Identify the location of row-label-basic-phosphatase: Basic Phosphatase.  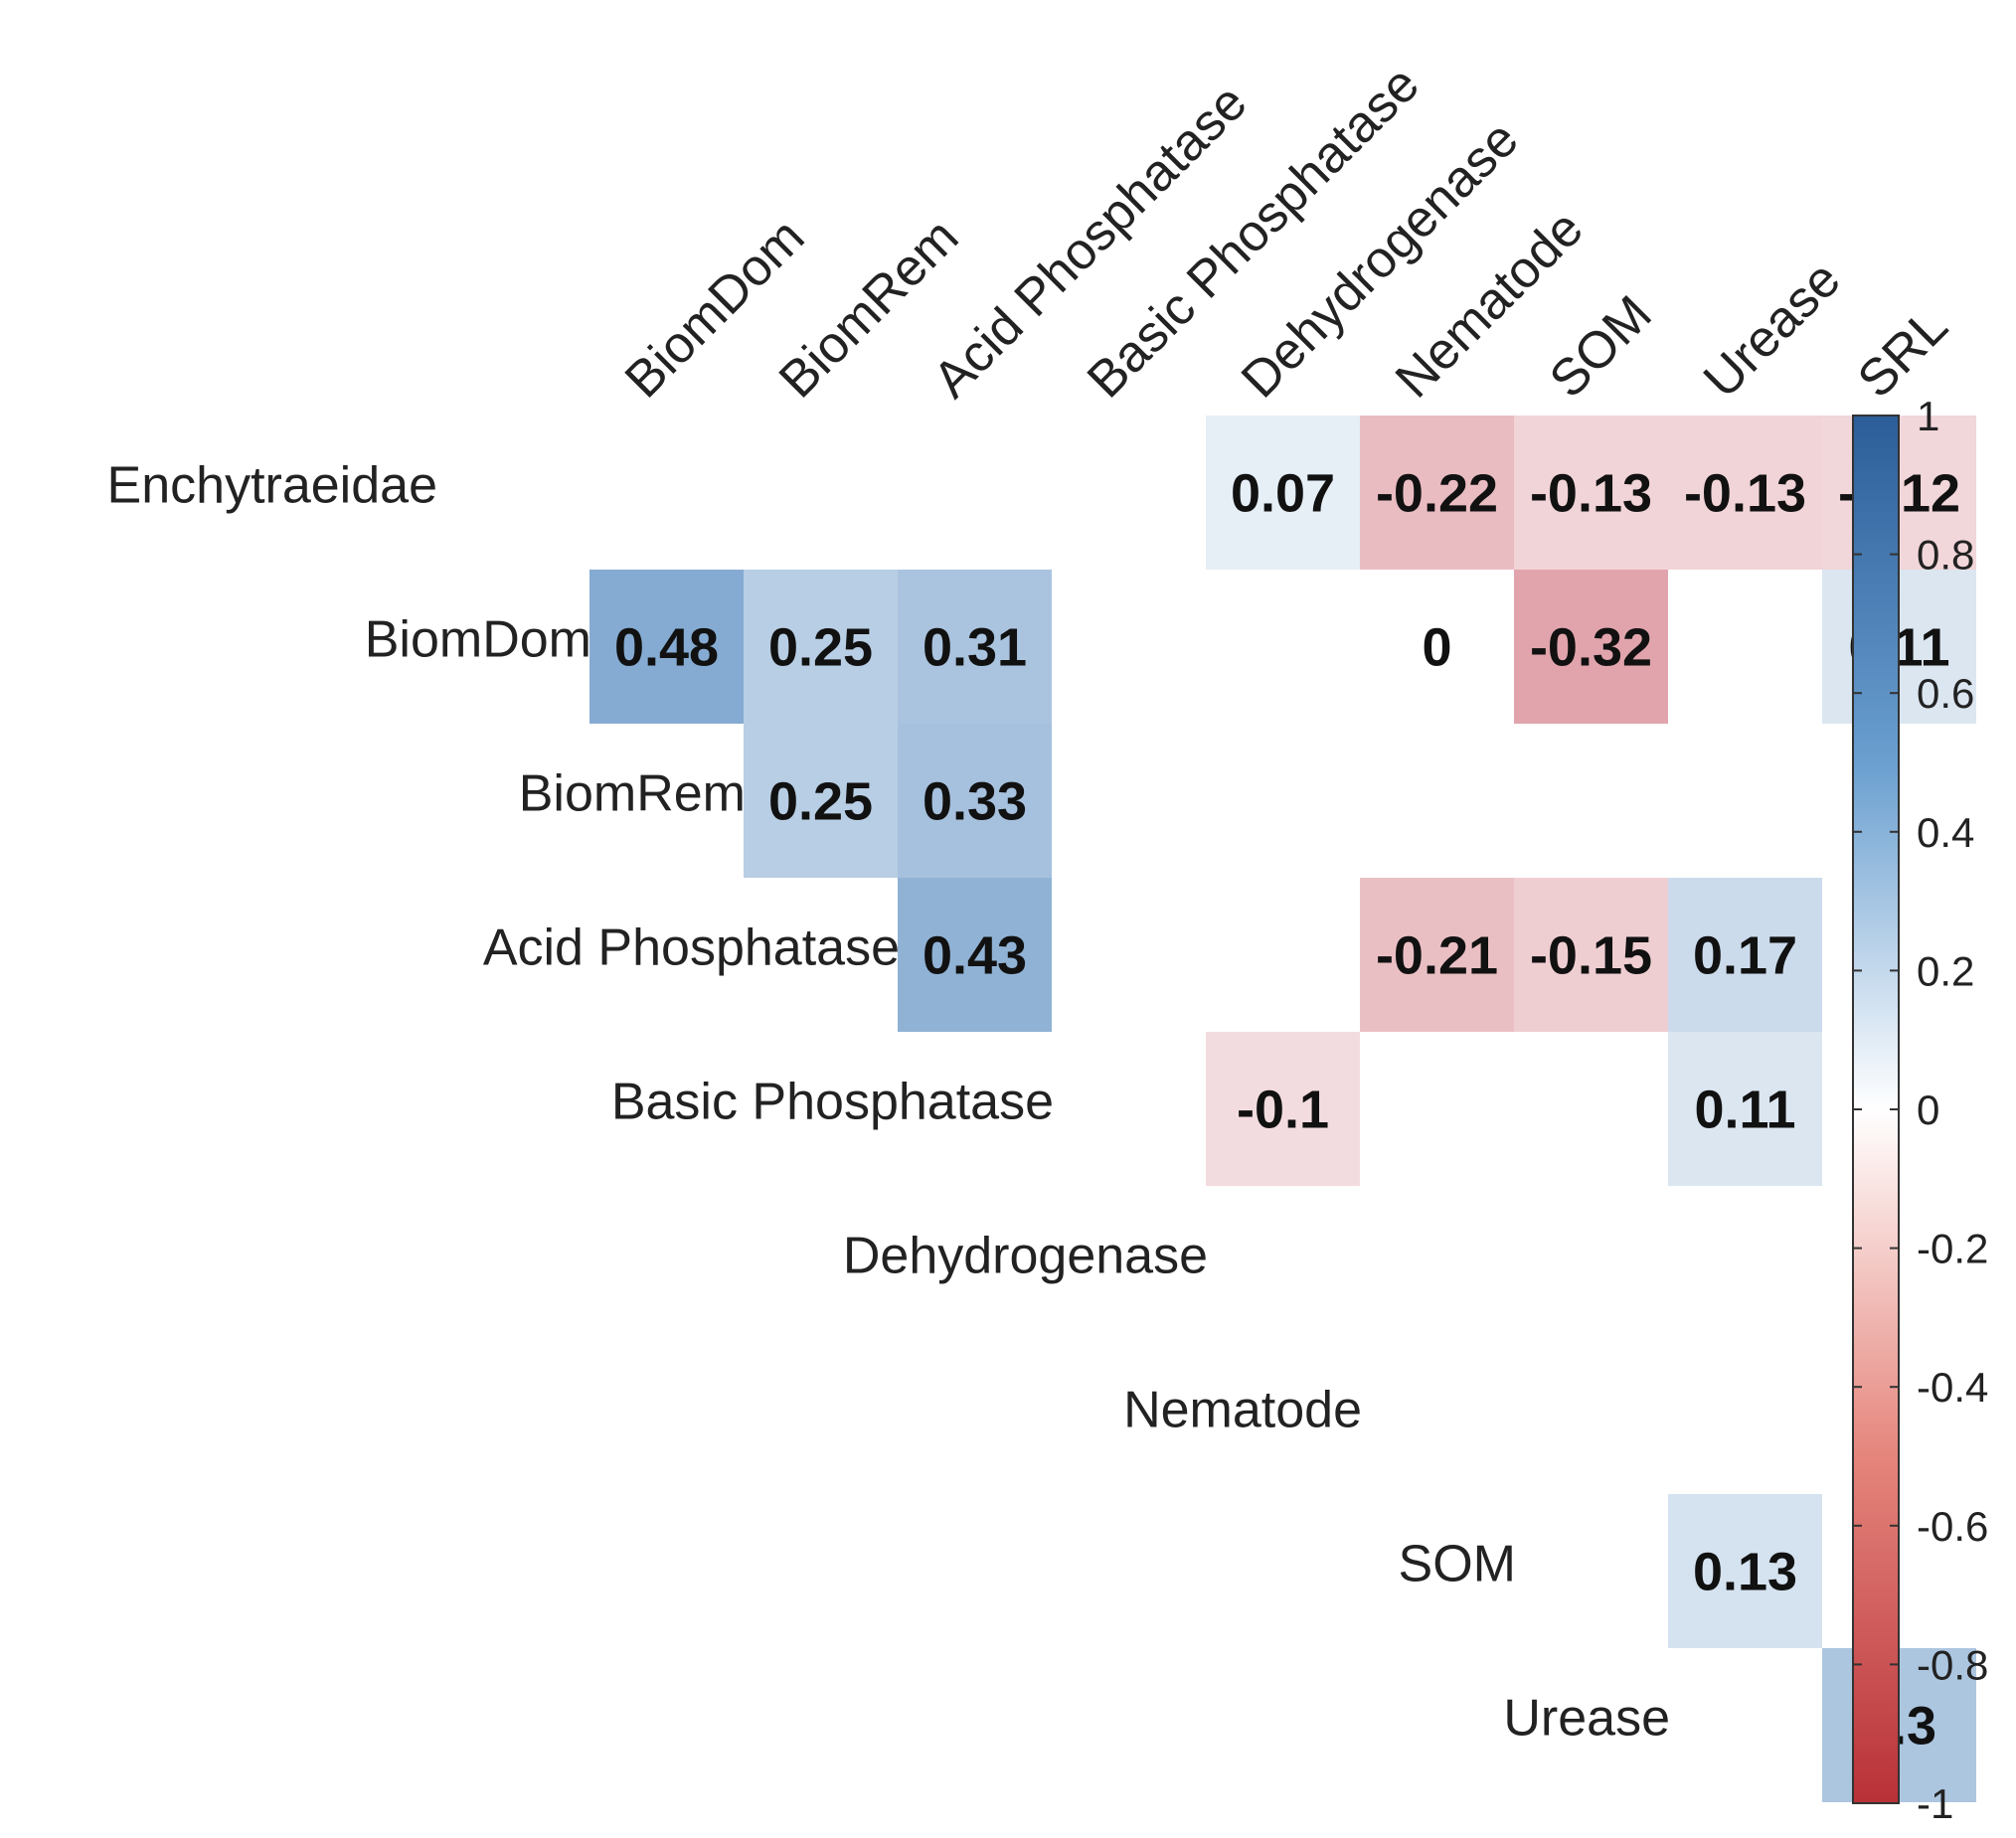
(832, 1102).